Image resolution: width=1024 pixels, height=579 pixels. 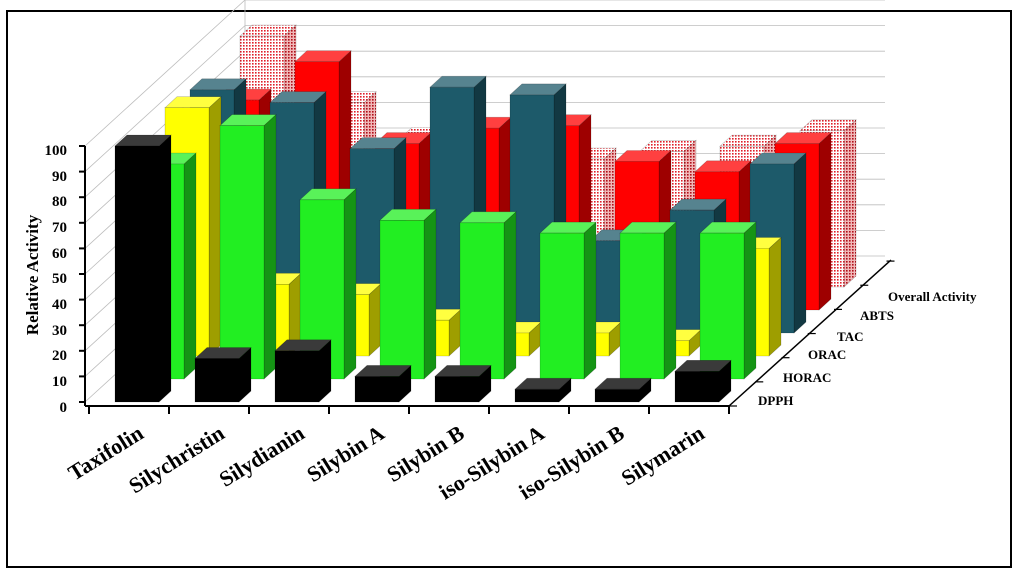 I want to click on category-label: Silybin A, so click(x=345, y=453).